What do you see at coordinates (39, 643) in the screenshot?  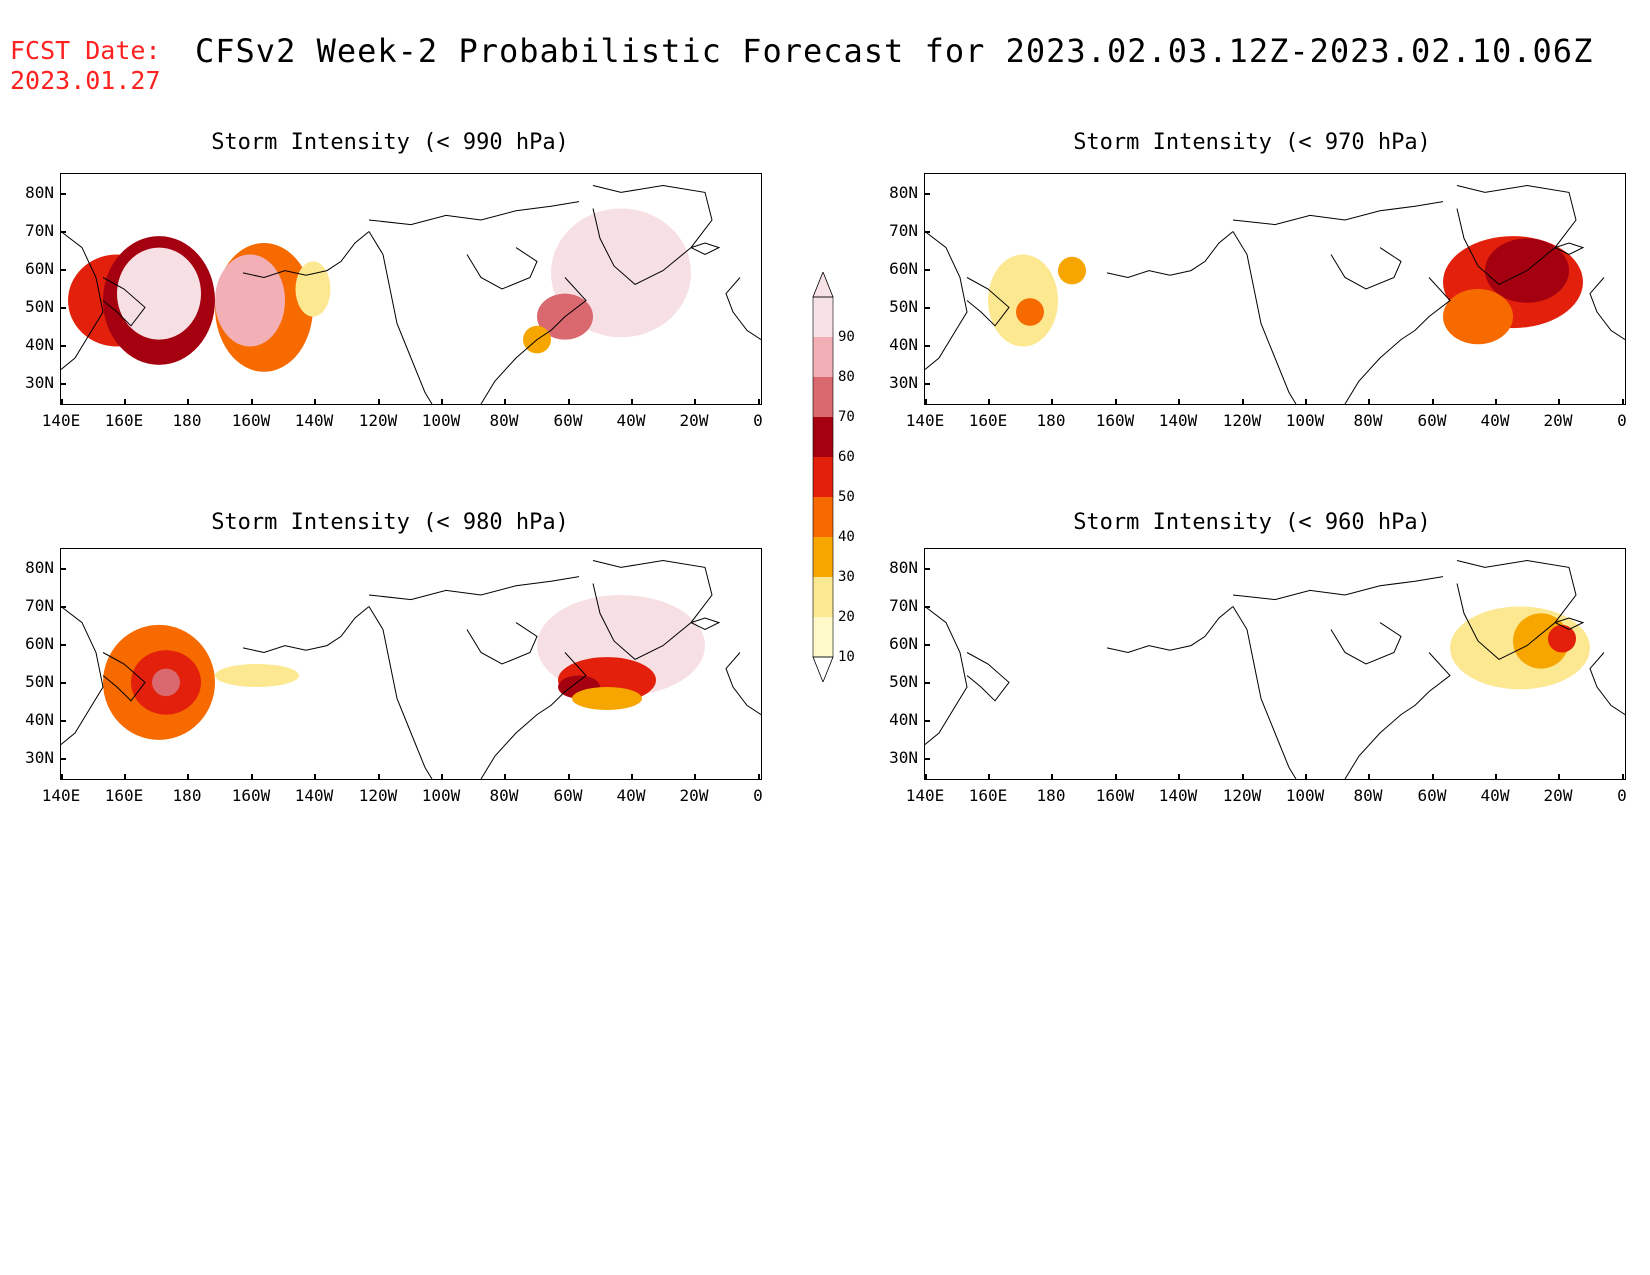 I see `latitude-label: 60N` at bounding box center [39, 643].